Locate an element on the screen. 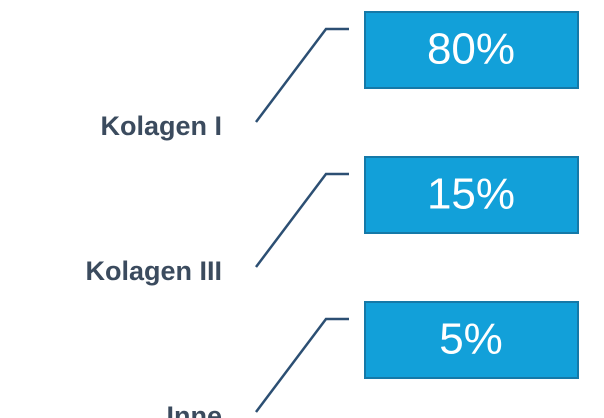 The height and width of the screenshot is (418, 604). item-label: Kolagen III is located at coordinates (153, 271).